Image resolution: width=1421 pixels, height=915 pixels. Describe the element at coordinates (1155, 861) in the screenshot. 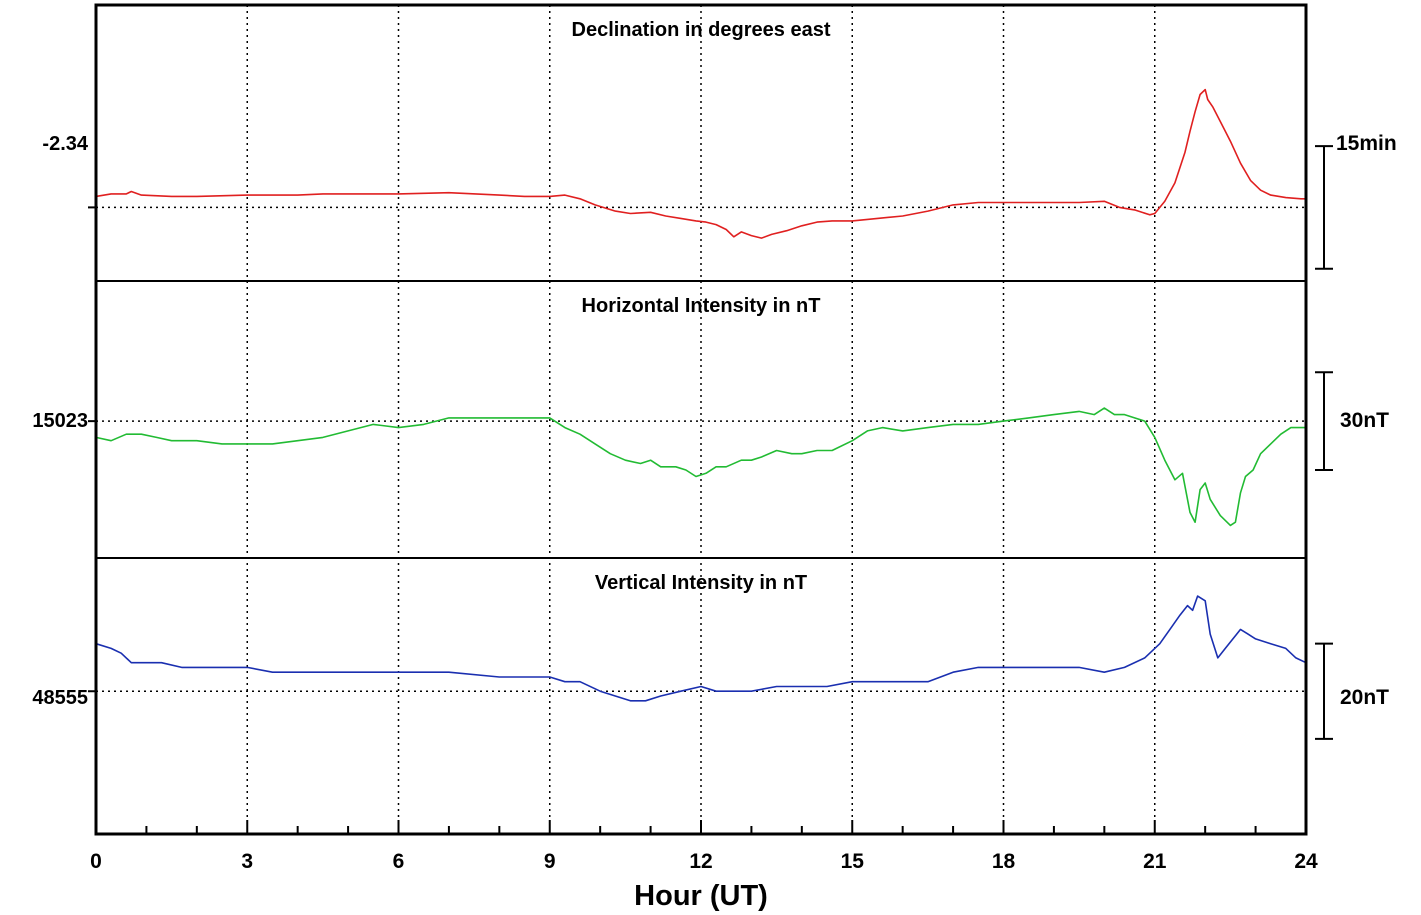

I see `x-tick-label-21: 21` at that location.